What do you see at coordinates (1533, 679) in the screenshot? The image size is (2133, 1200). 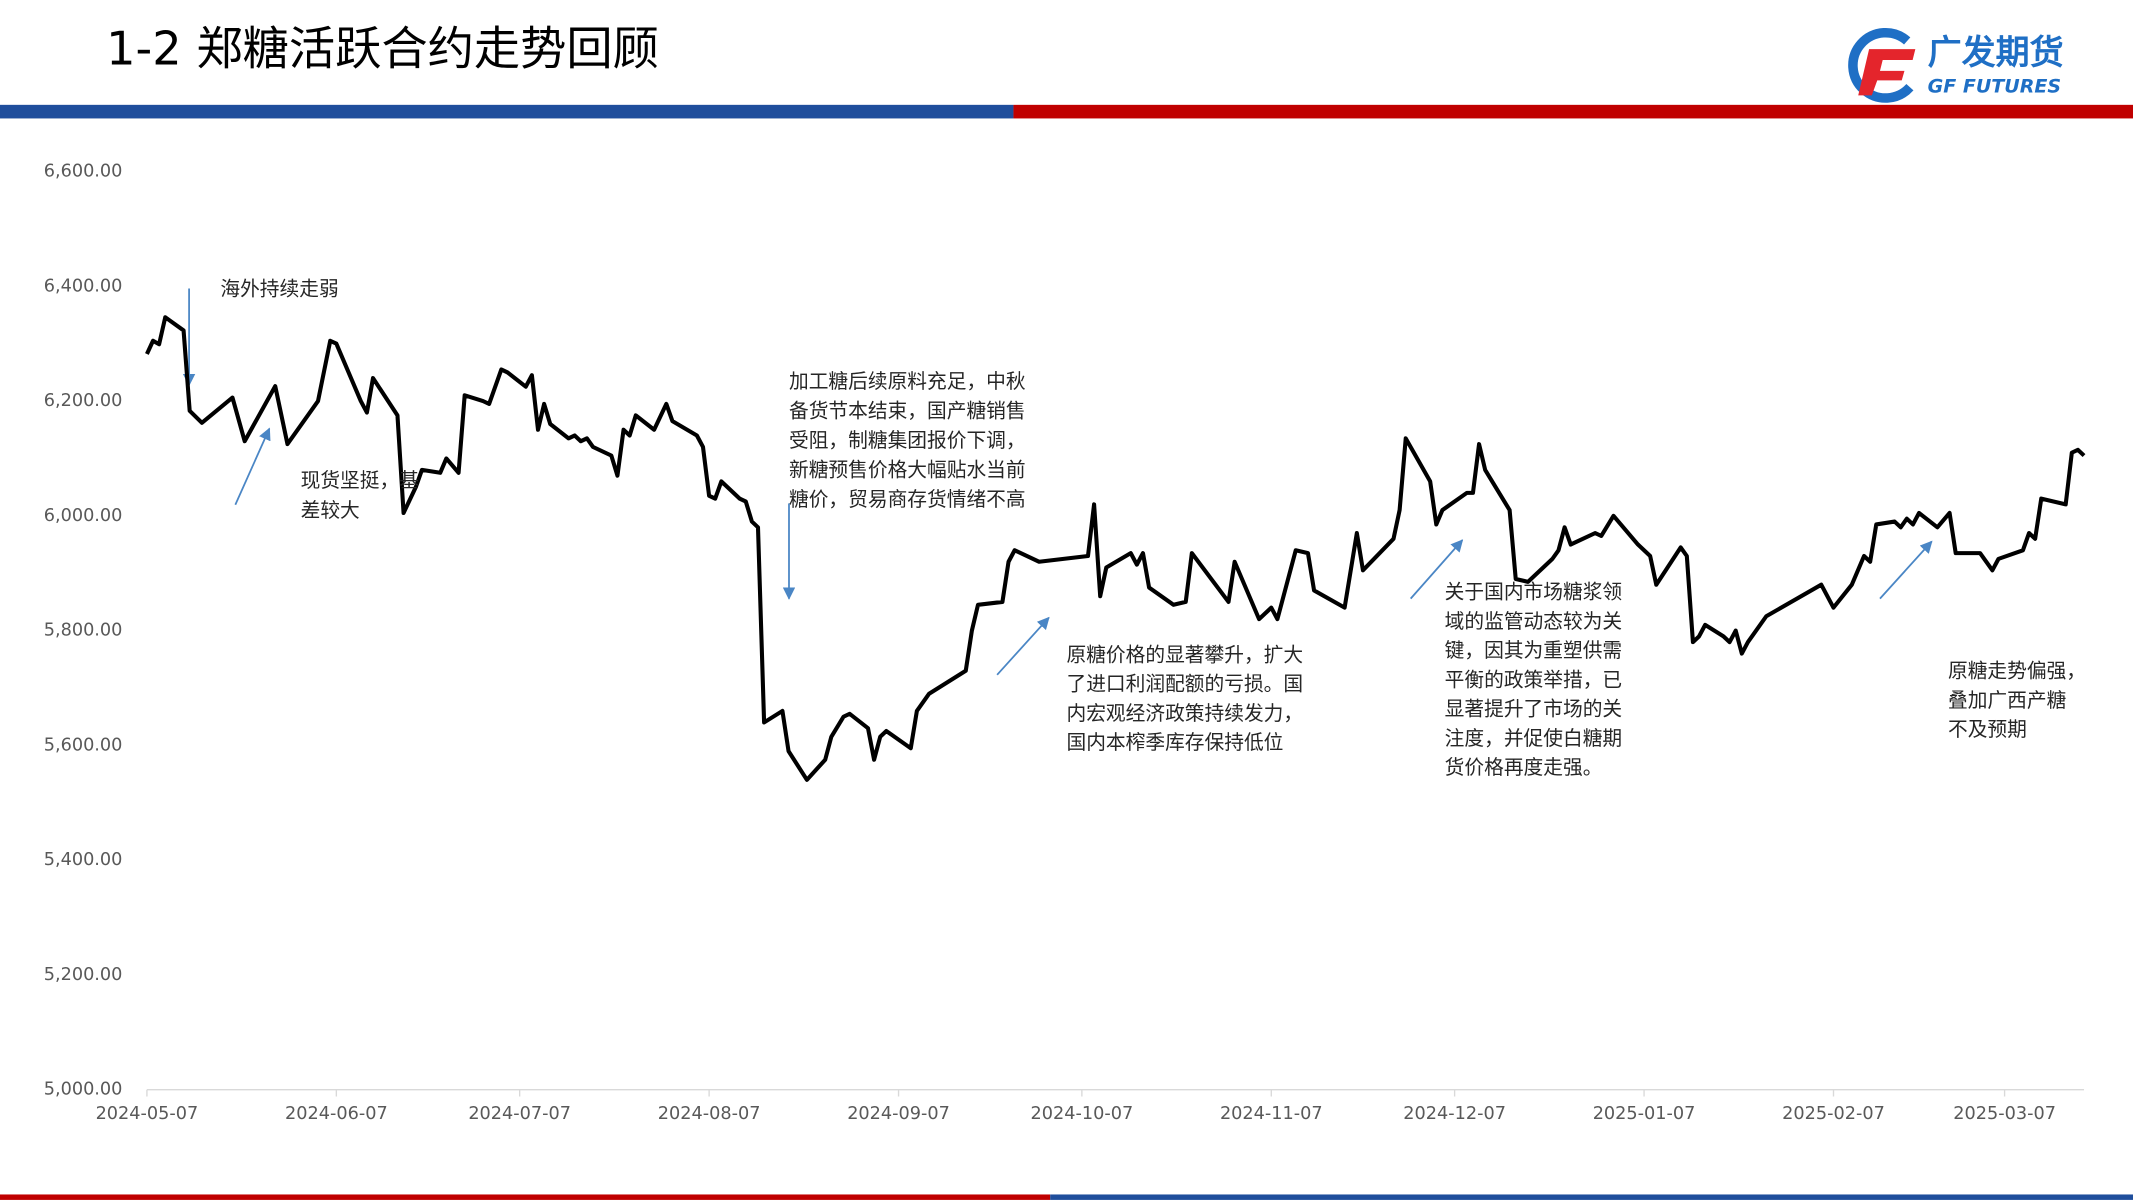 I see `annotation-text: 平衡的政策举措，已` at bounding box center [1533, 679].